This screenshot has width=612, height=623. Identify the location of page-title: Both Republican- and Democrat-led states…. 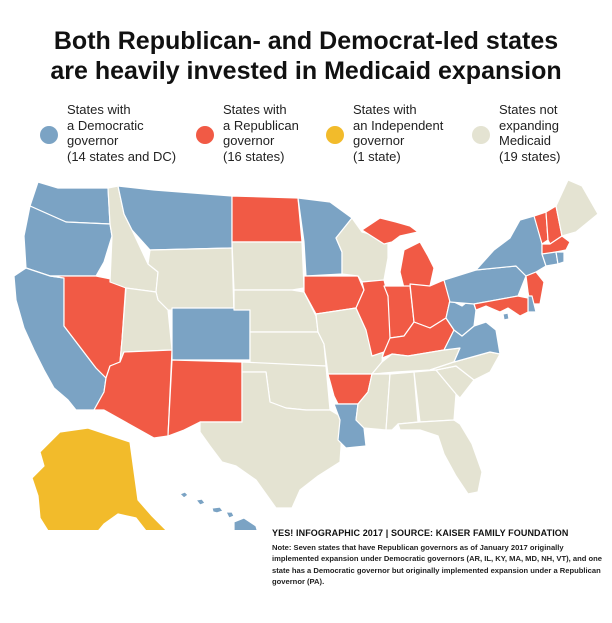
(306, 56).